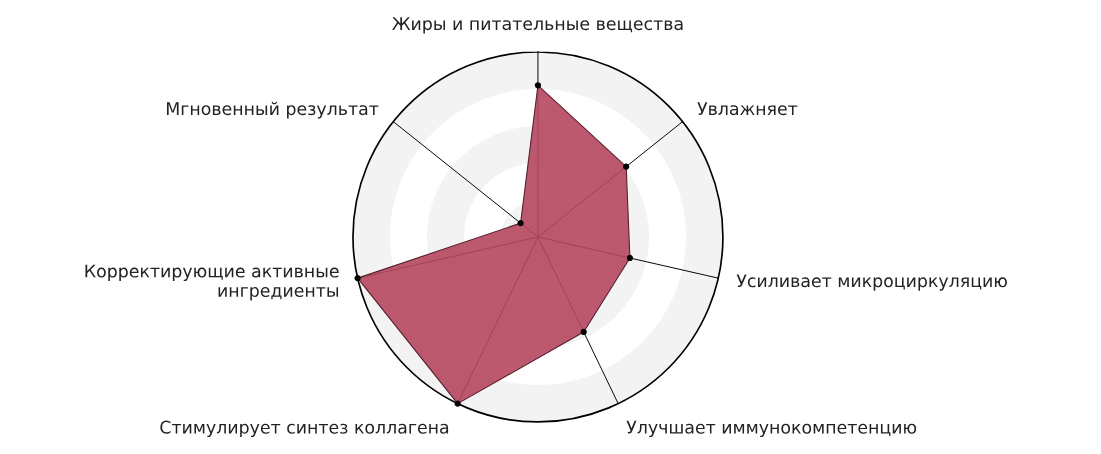 This screenshot has height=454, width=1101. Describe the element at coordinates (212, 282) in the screenshot. I see `spoke-label: Корректирующие активные ингредиенты` at that location.